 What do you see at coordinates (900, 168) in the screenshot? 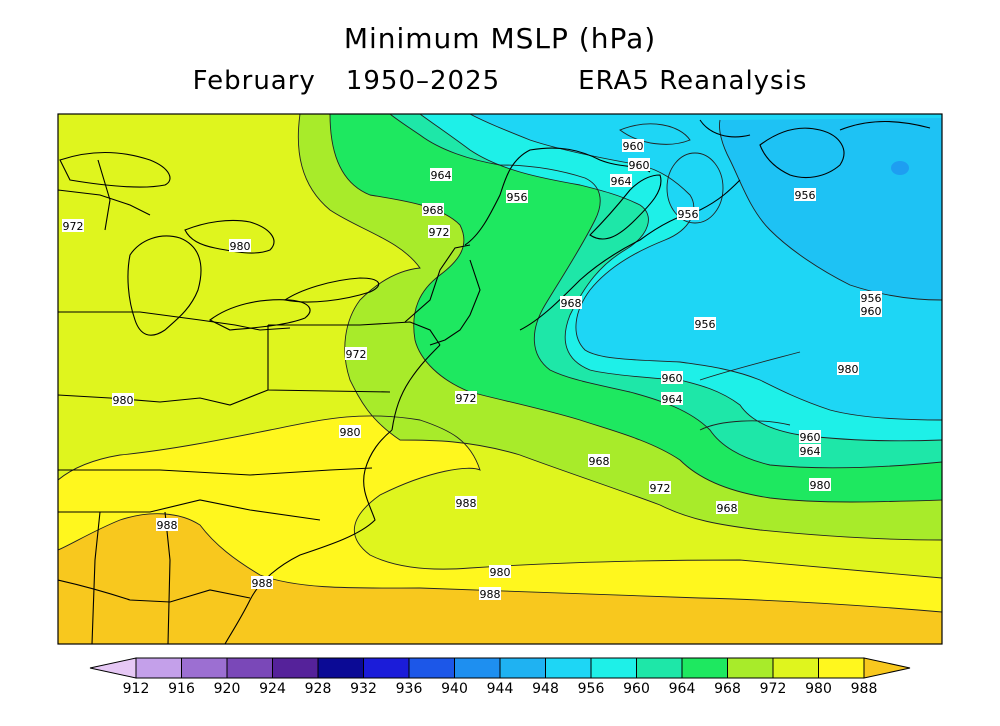
I see `low-center-blob` at bounding box center [900, 168].